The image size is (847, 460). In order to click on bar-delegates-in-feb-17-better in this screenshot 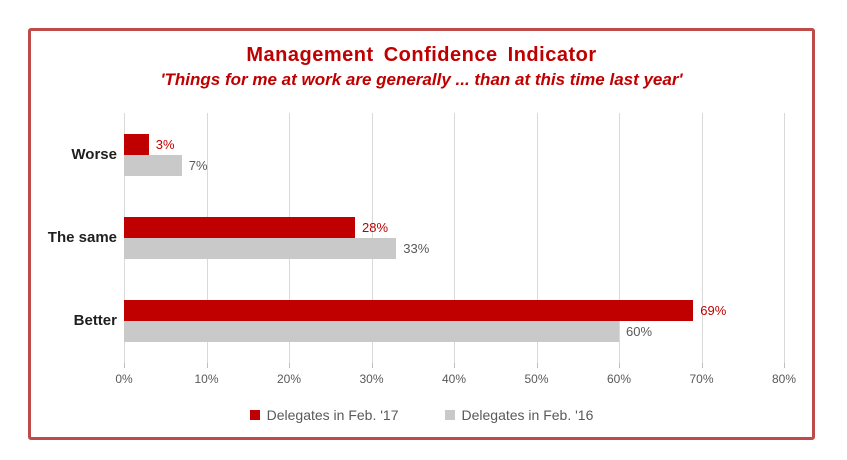, I will do `click(409, 311)`.